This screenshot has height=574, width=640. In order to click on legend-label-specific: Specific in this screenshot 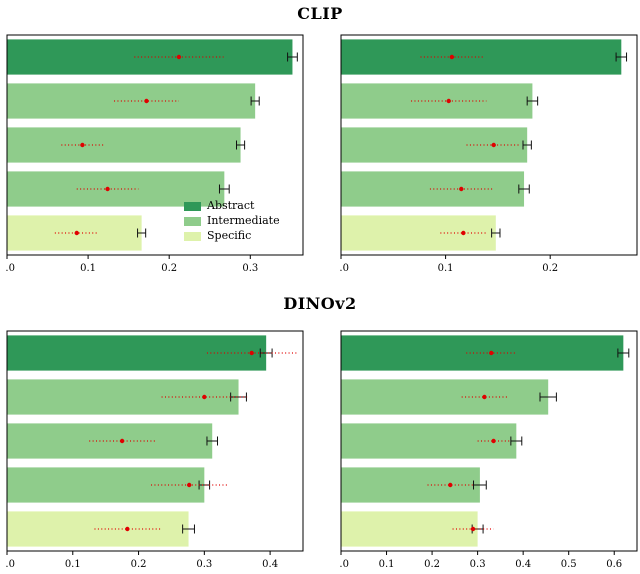, I will do `click(229, 235)`.